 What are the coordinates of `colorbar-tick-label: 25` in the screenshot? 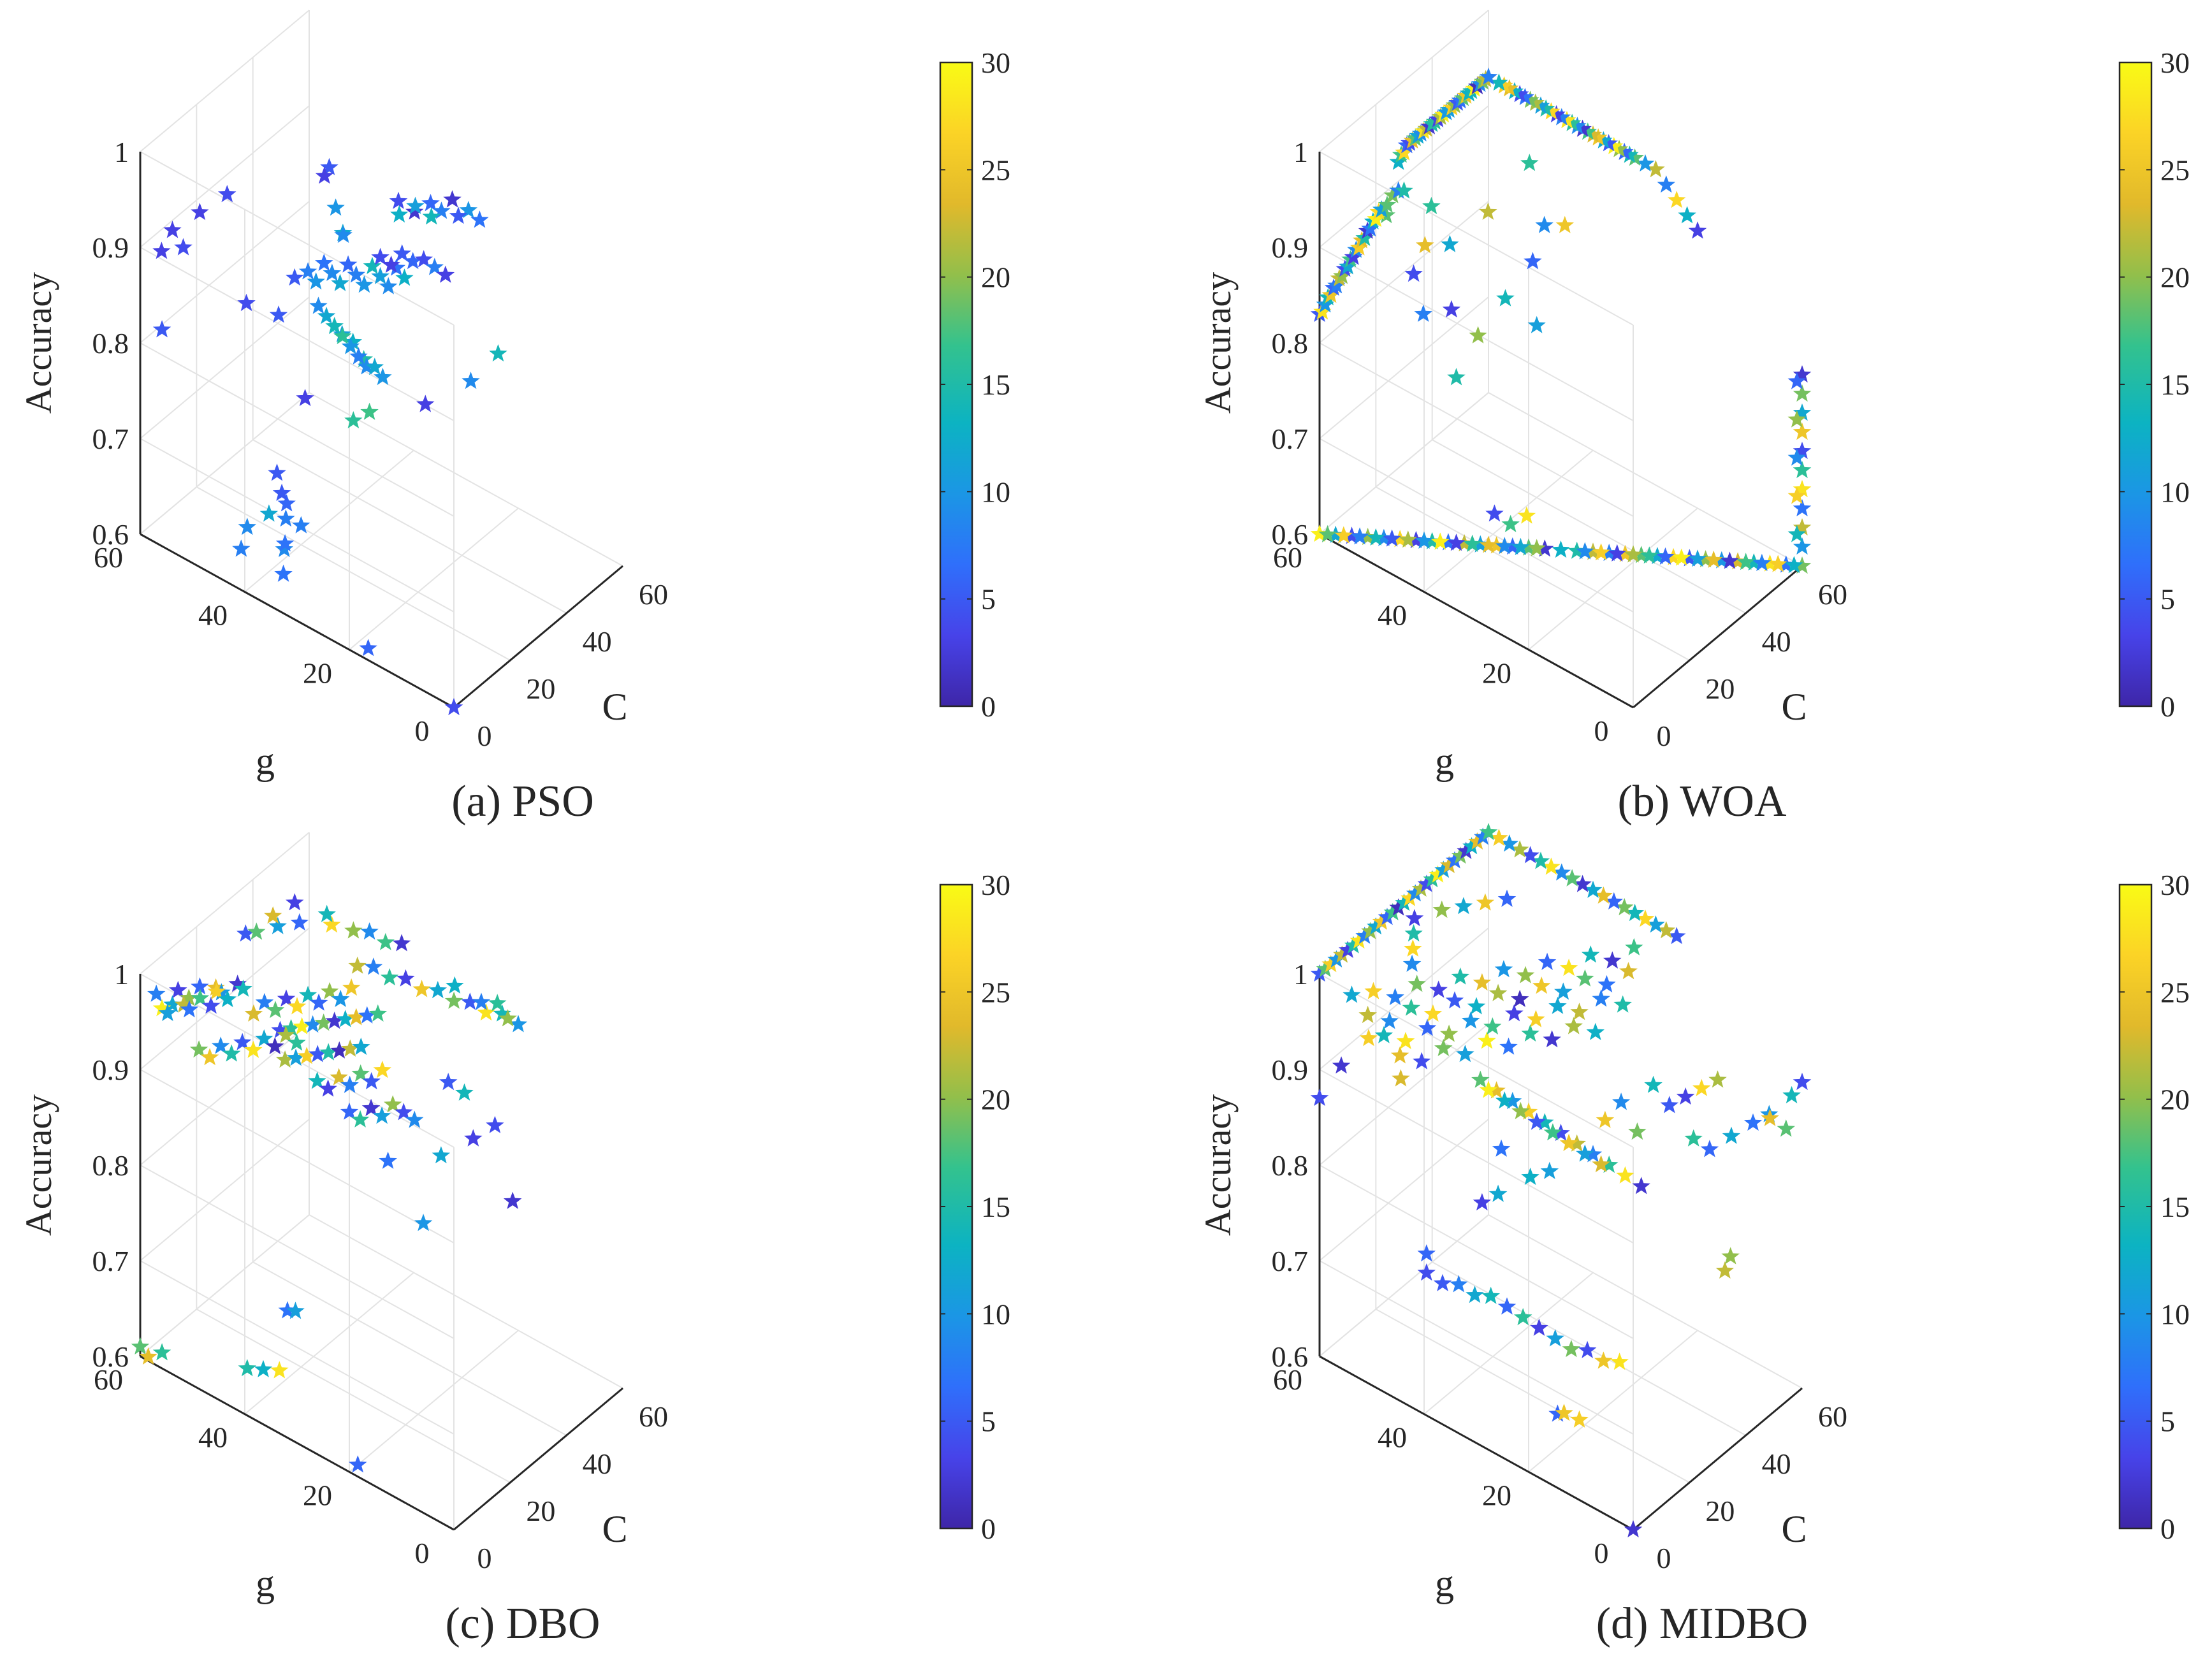 It's located at (995, 992).